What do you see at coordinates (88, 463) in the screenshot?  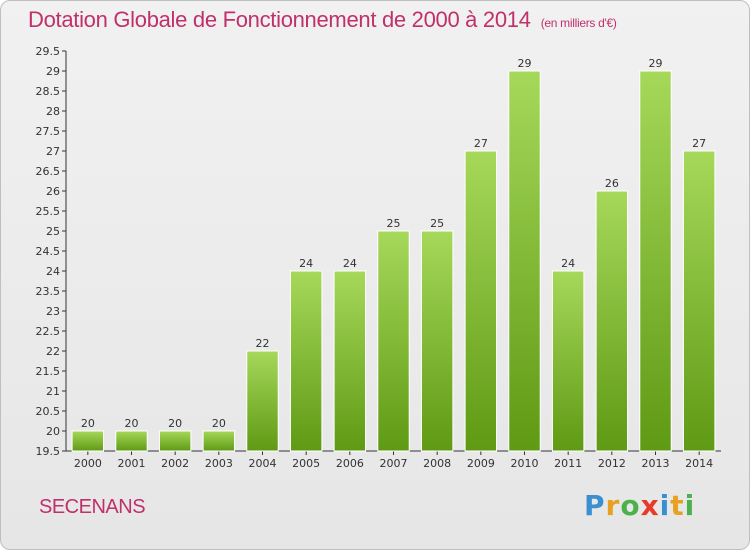 I see `x-tick-label: 2000` at bounding box center [88, 463].